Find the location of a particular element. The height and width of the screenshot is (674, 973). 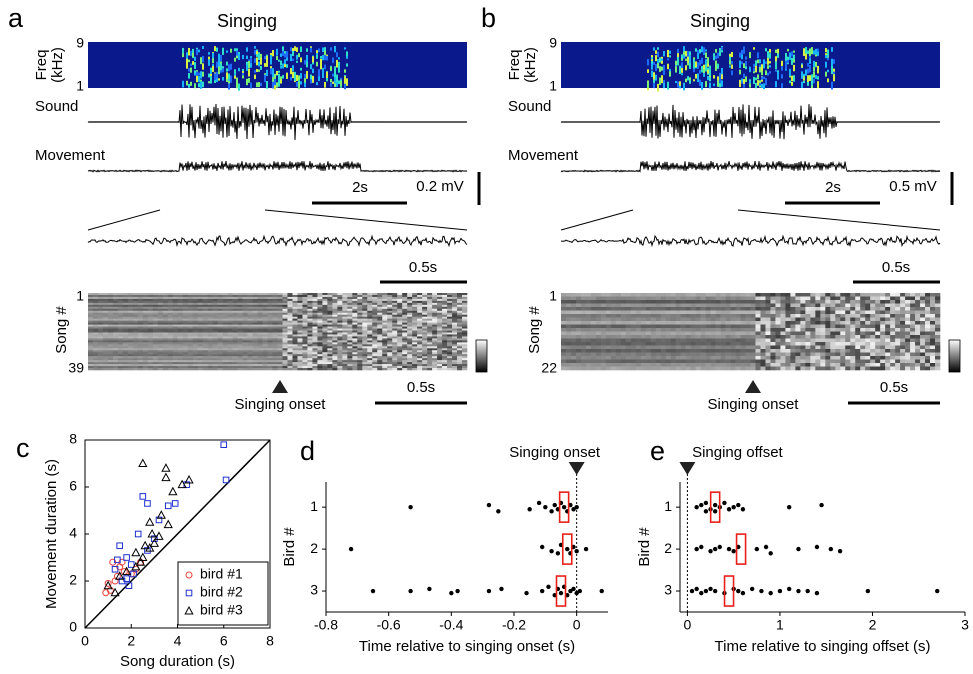

song-tick: 1 is located at coordinates (80, 296).